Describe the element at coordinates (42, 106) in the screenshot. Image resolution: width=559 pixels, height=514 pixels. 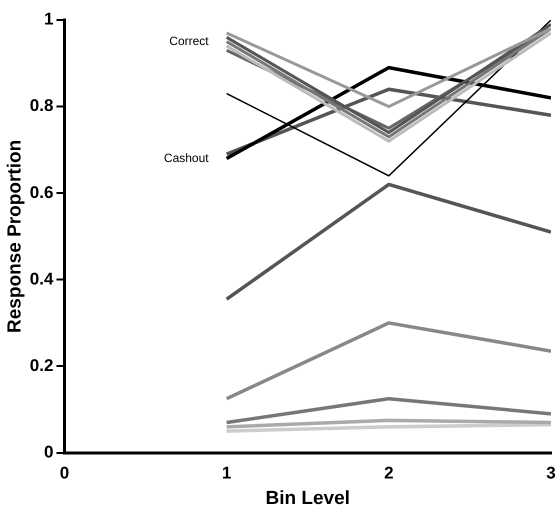
I see `y-tick-label: 0.8` at that location.